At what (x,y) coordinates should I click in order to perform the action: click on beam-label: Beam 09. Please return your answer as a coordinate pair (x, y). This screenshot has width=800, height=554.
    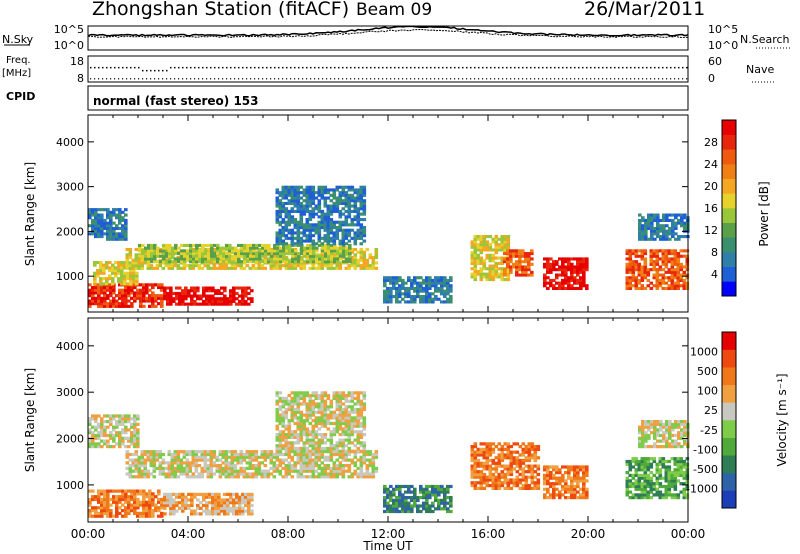
    Looking at the image, I should click on (394, 10).